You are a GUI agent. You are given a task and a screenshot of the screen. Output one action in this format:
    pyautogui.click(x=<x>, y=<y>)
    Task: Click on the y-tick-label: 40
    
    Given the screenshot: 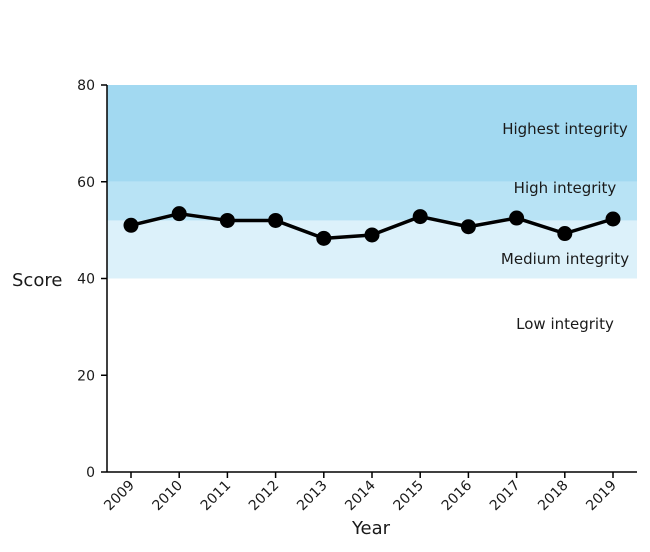 What is the action you would take?
    pyautogui.click(x=86, y=280)
    